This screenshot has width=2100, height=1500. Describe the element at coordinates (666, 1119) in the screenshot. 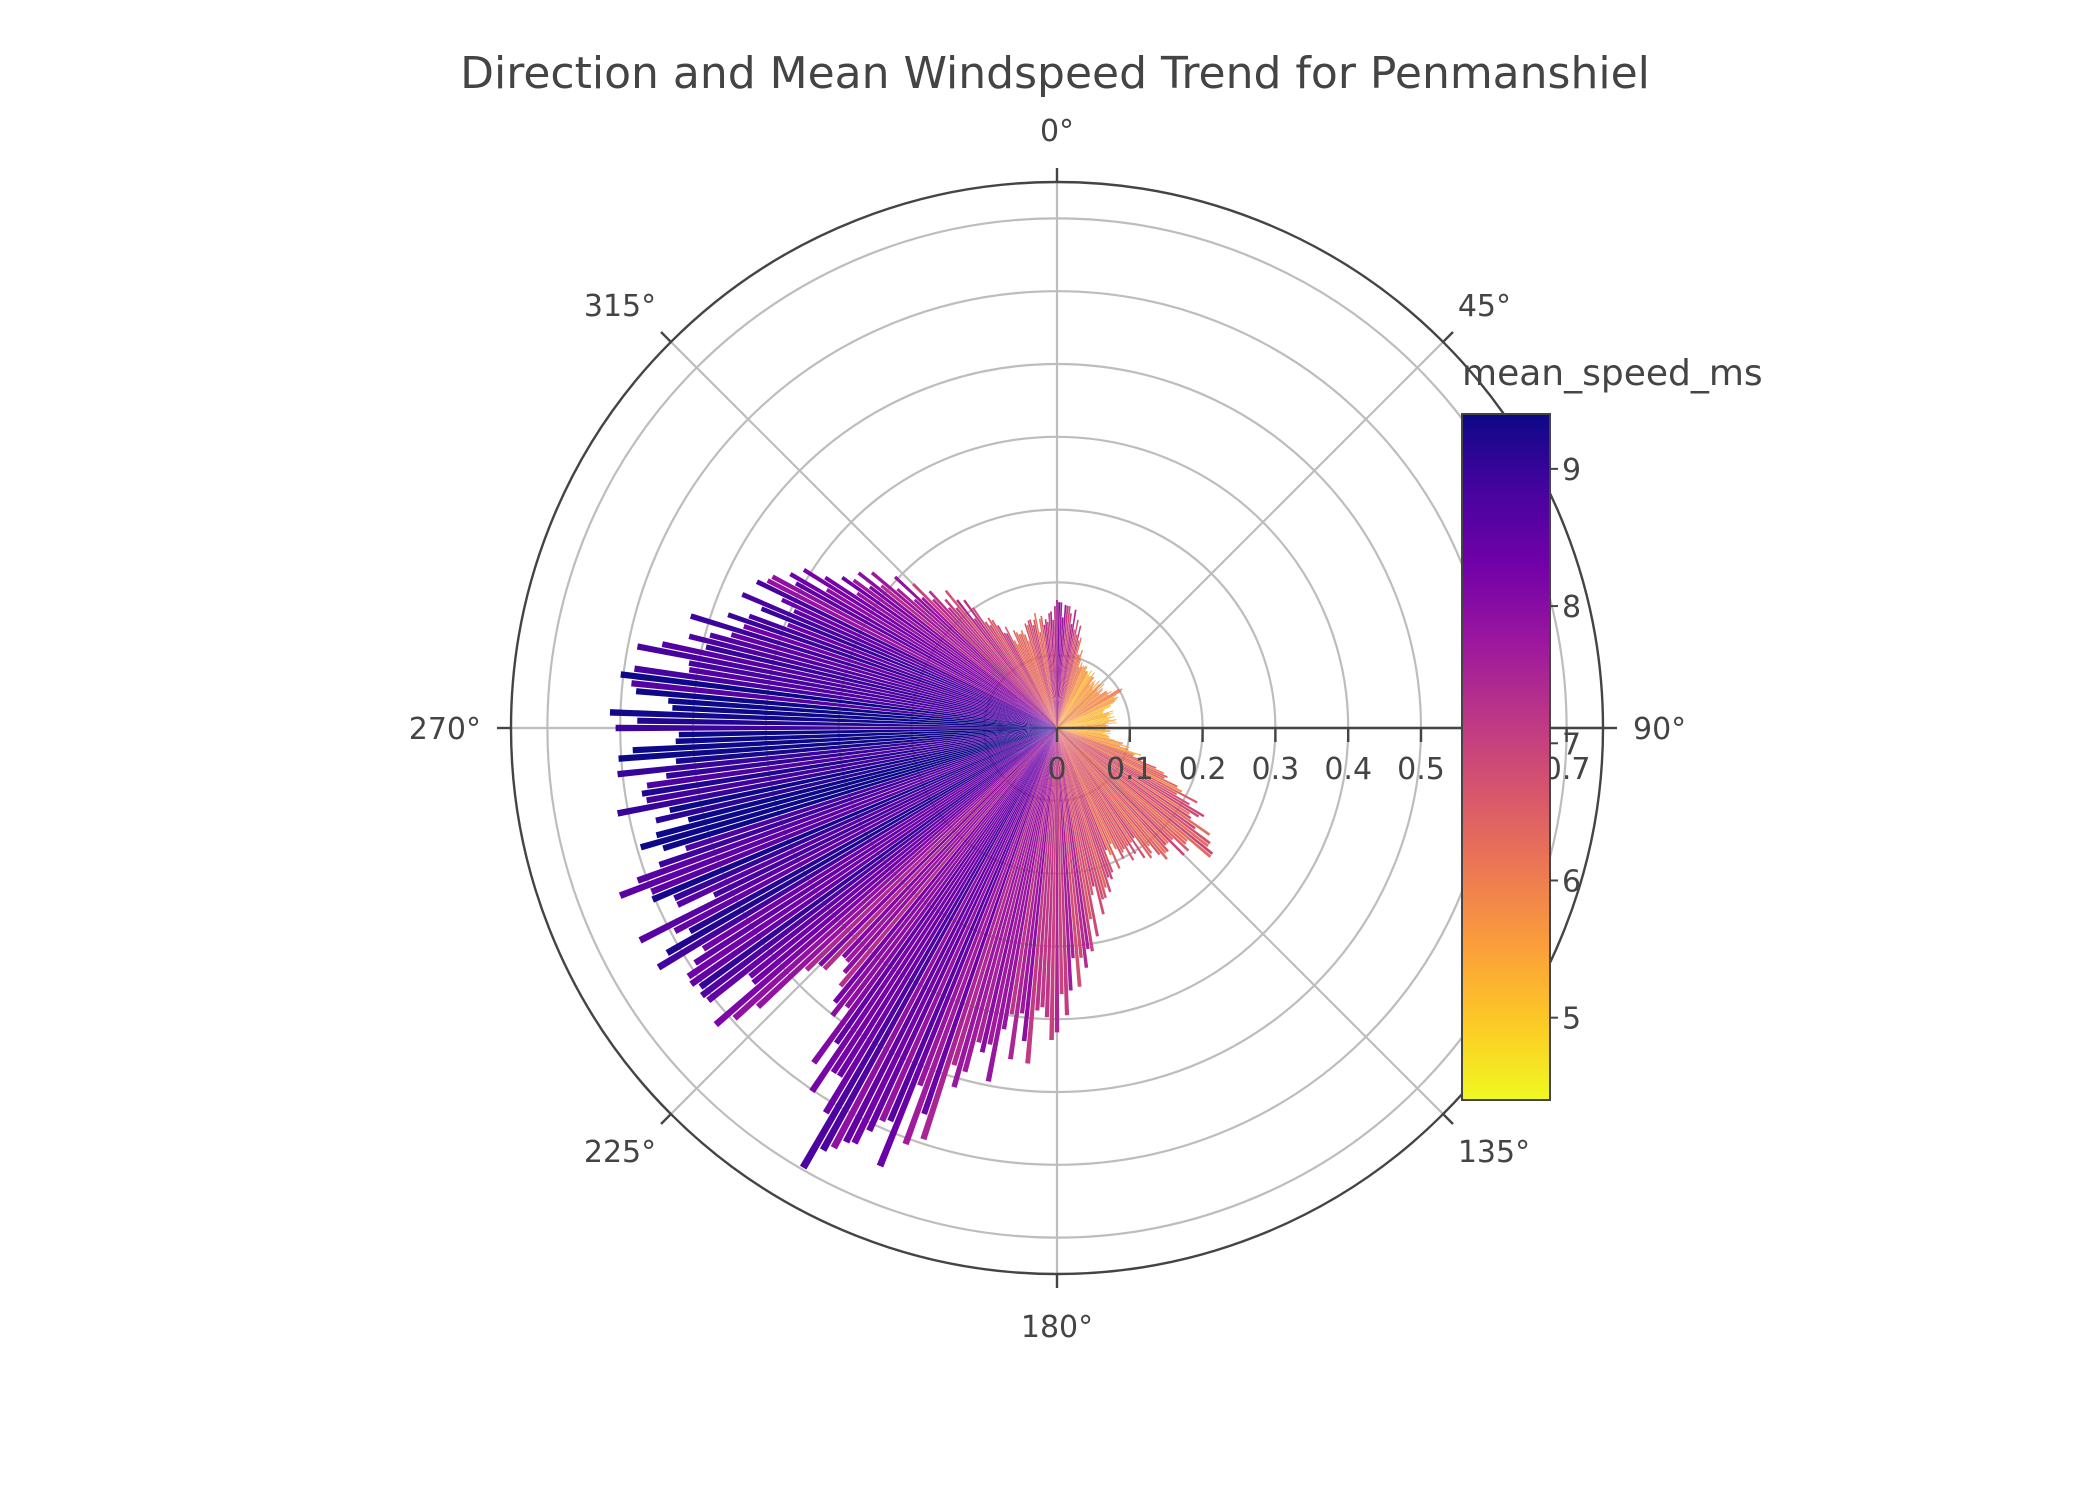

I see `angular-tick` at that location.